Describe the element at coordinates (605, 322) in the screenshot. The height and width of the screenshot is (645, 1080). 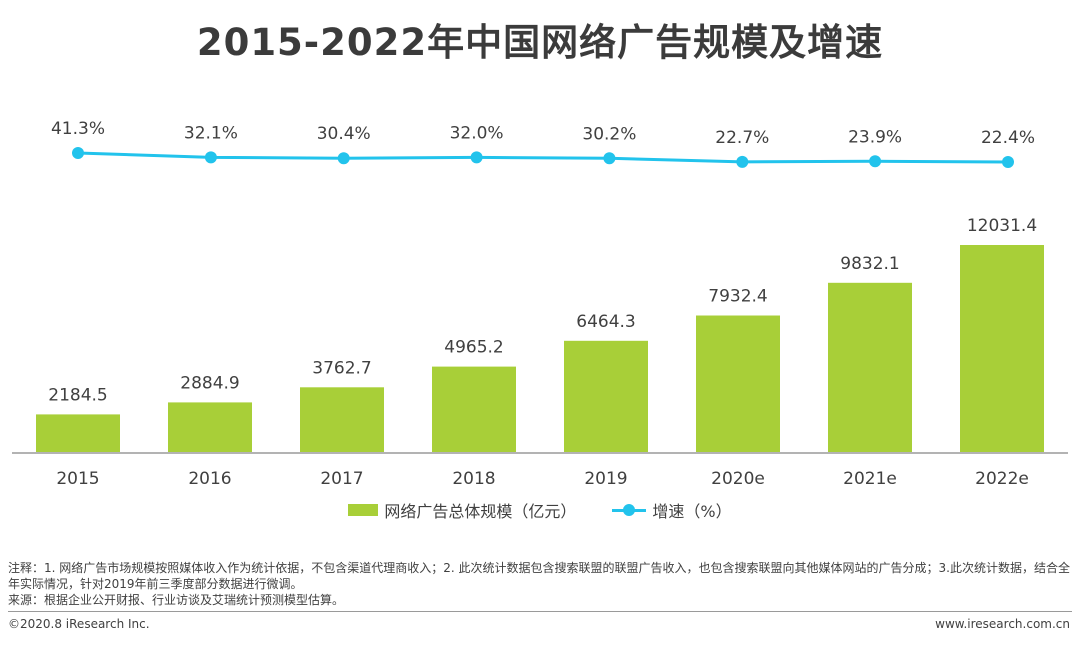
I see `bar-value-label: 6464.3` at that location.